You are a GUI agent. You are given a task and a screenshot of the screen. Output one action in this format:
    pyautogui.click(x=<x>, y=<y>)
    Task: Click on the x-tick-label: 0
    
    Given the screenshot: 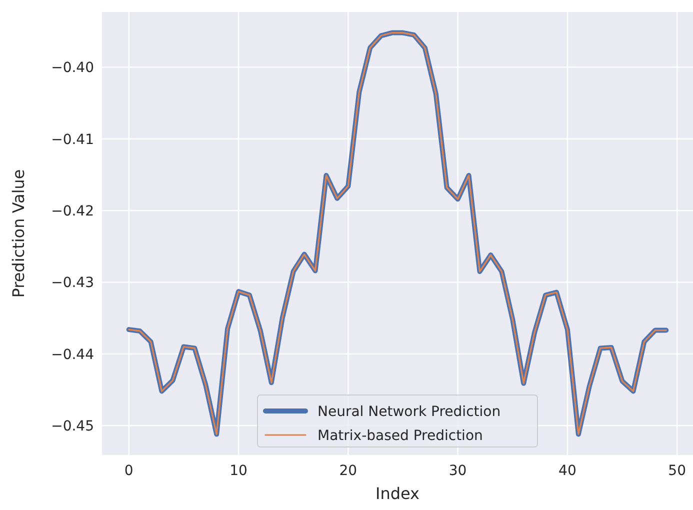 What is the action you would take?
    pyautogui.click(x=129, y=471)
    